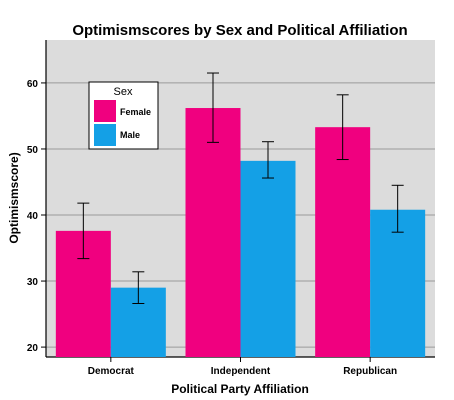 The height and width of the screenshot is (400, 454). I want to click on bar-male-independent, so click(268, 258).